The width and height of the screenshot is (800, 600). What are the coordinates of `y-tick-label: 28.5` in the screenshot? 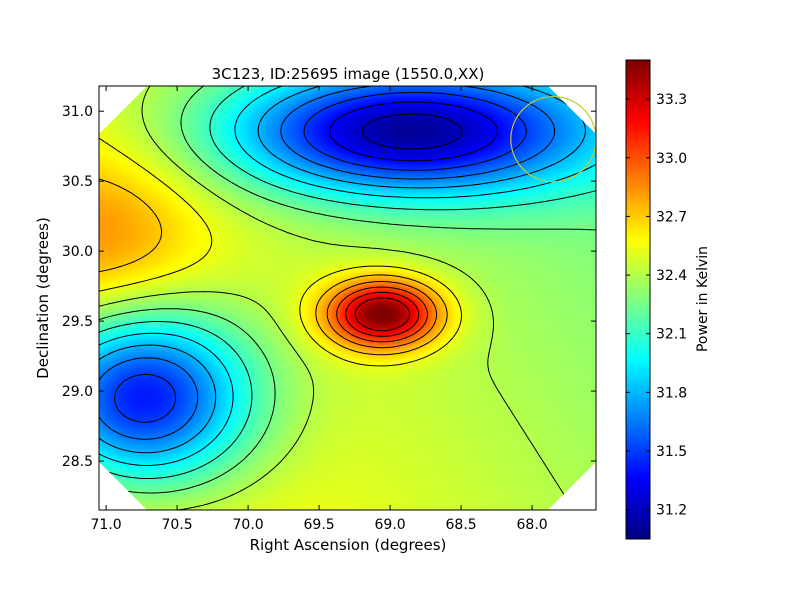 It's located at (77, 462).